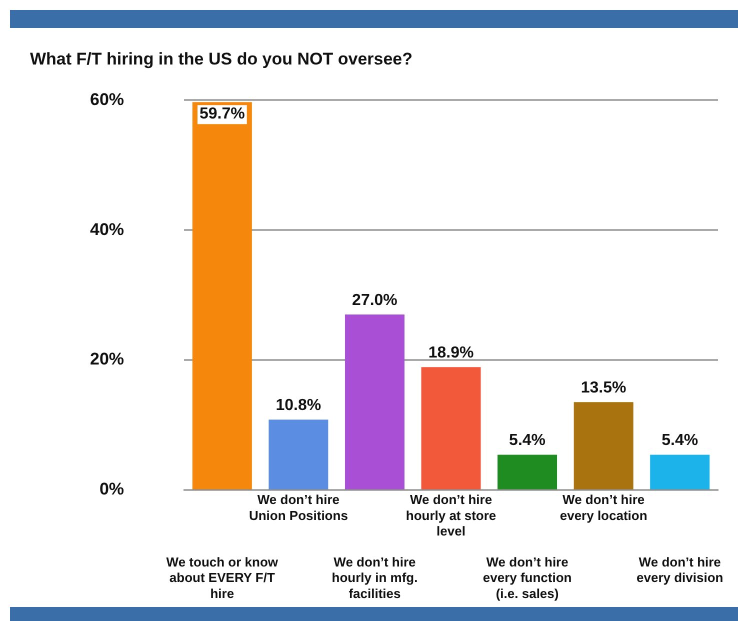  Describe the element at coordinates (451, 515) in the screenshot. I see `x-tick-label: We don’t hire hourly at store level` at that location.